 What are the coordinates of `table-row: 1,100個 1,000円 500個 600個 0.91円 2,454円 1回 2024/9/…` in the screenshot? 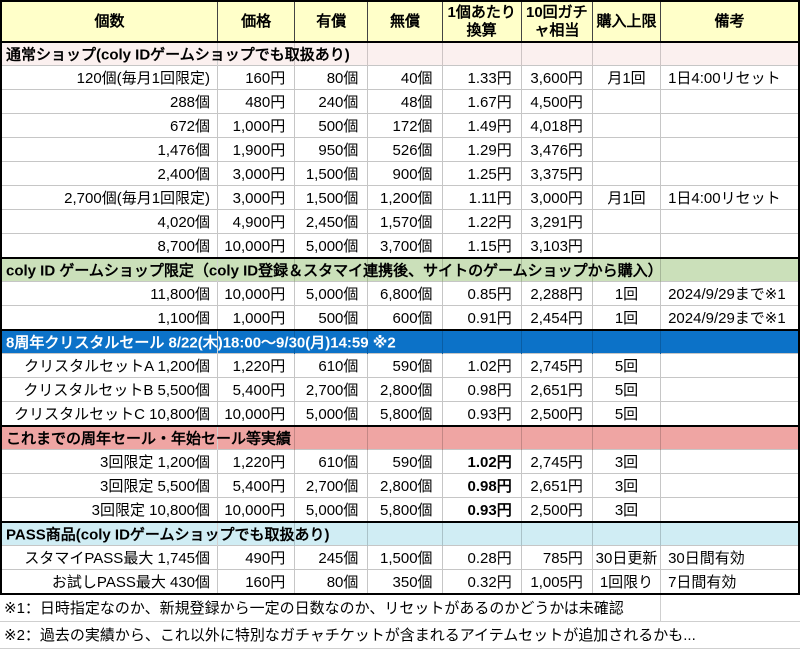 It's located at (400, 317).